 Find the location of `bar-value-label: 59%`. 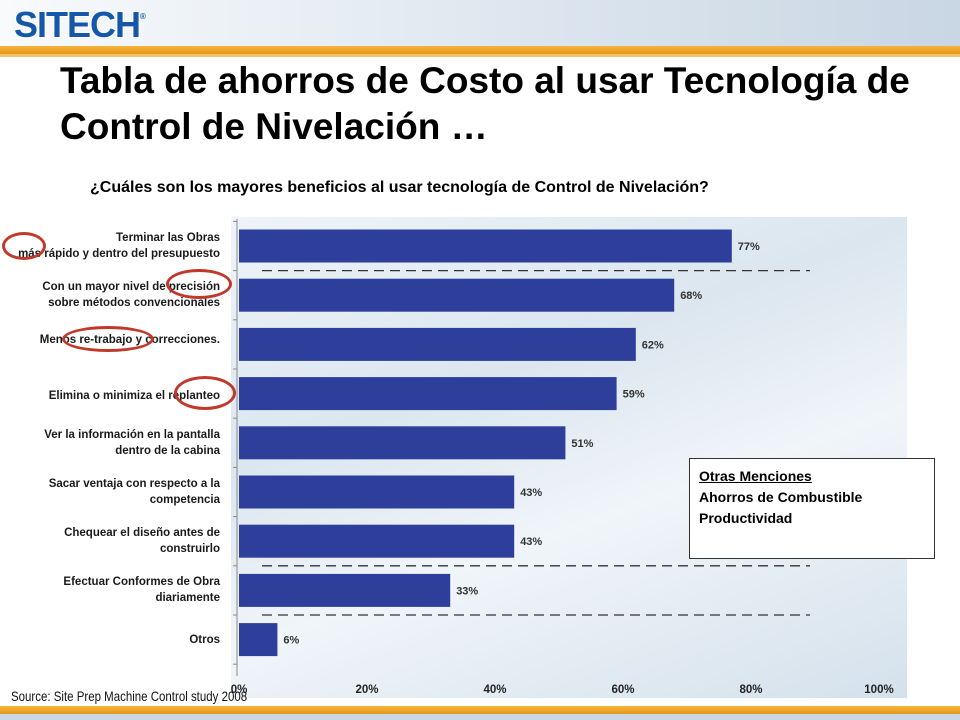

bar-value-label: 59% is located at coordinates (634, 395).